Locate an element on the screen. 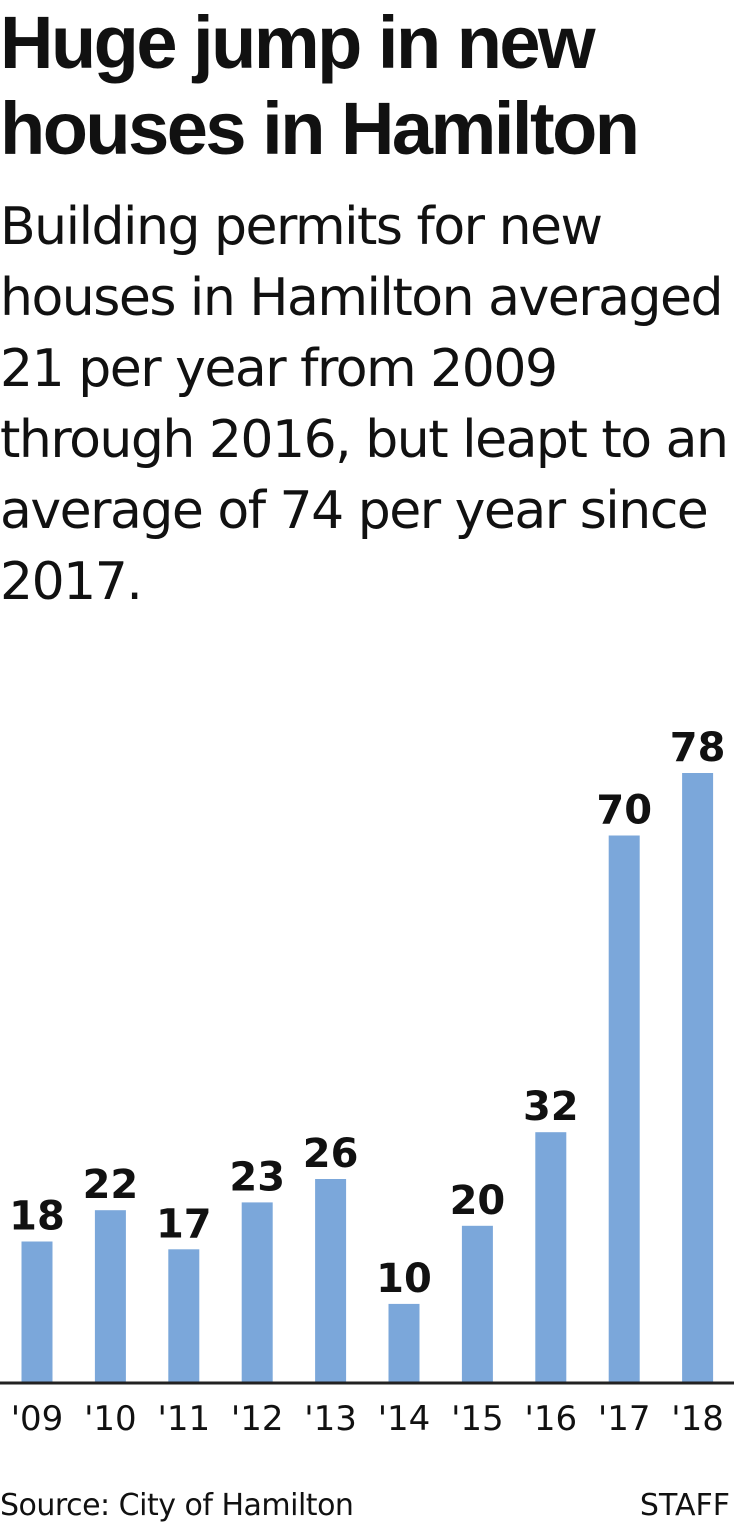 Image resolution: width=734 pixels, height=1536 pixels. bar-value-label: 32 is located at coordinates (551, 1107).